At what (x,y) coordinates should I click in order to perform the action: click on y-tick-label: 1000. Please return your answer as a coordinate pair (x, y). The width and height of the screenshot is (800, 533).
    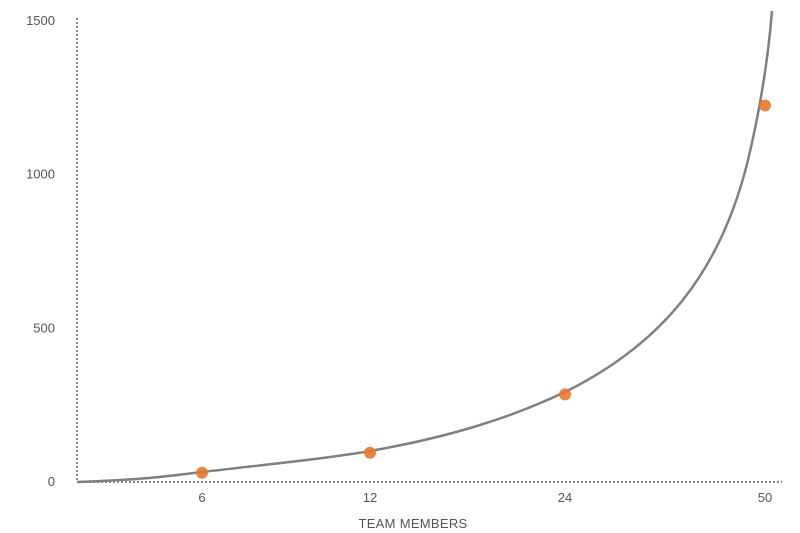
    Looking at the image, I should click on (40, 174).